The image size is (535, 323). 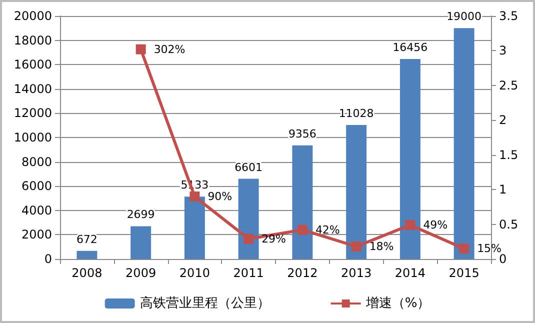 What do you see at coordinates (36, 210) in the screenshot?
I see `y-tick-label: 4000` at bounding box center [36, 210].